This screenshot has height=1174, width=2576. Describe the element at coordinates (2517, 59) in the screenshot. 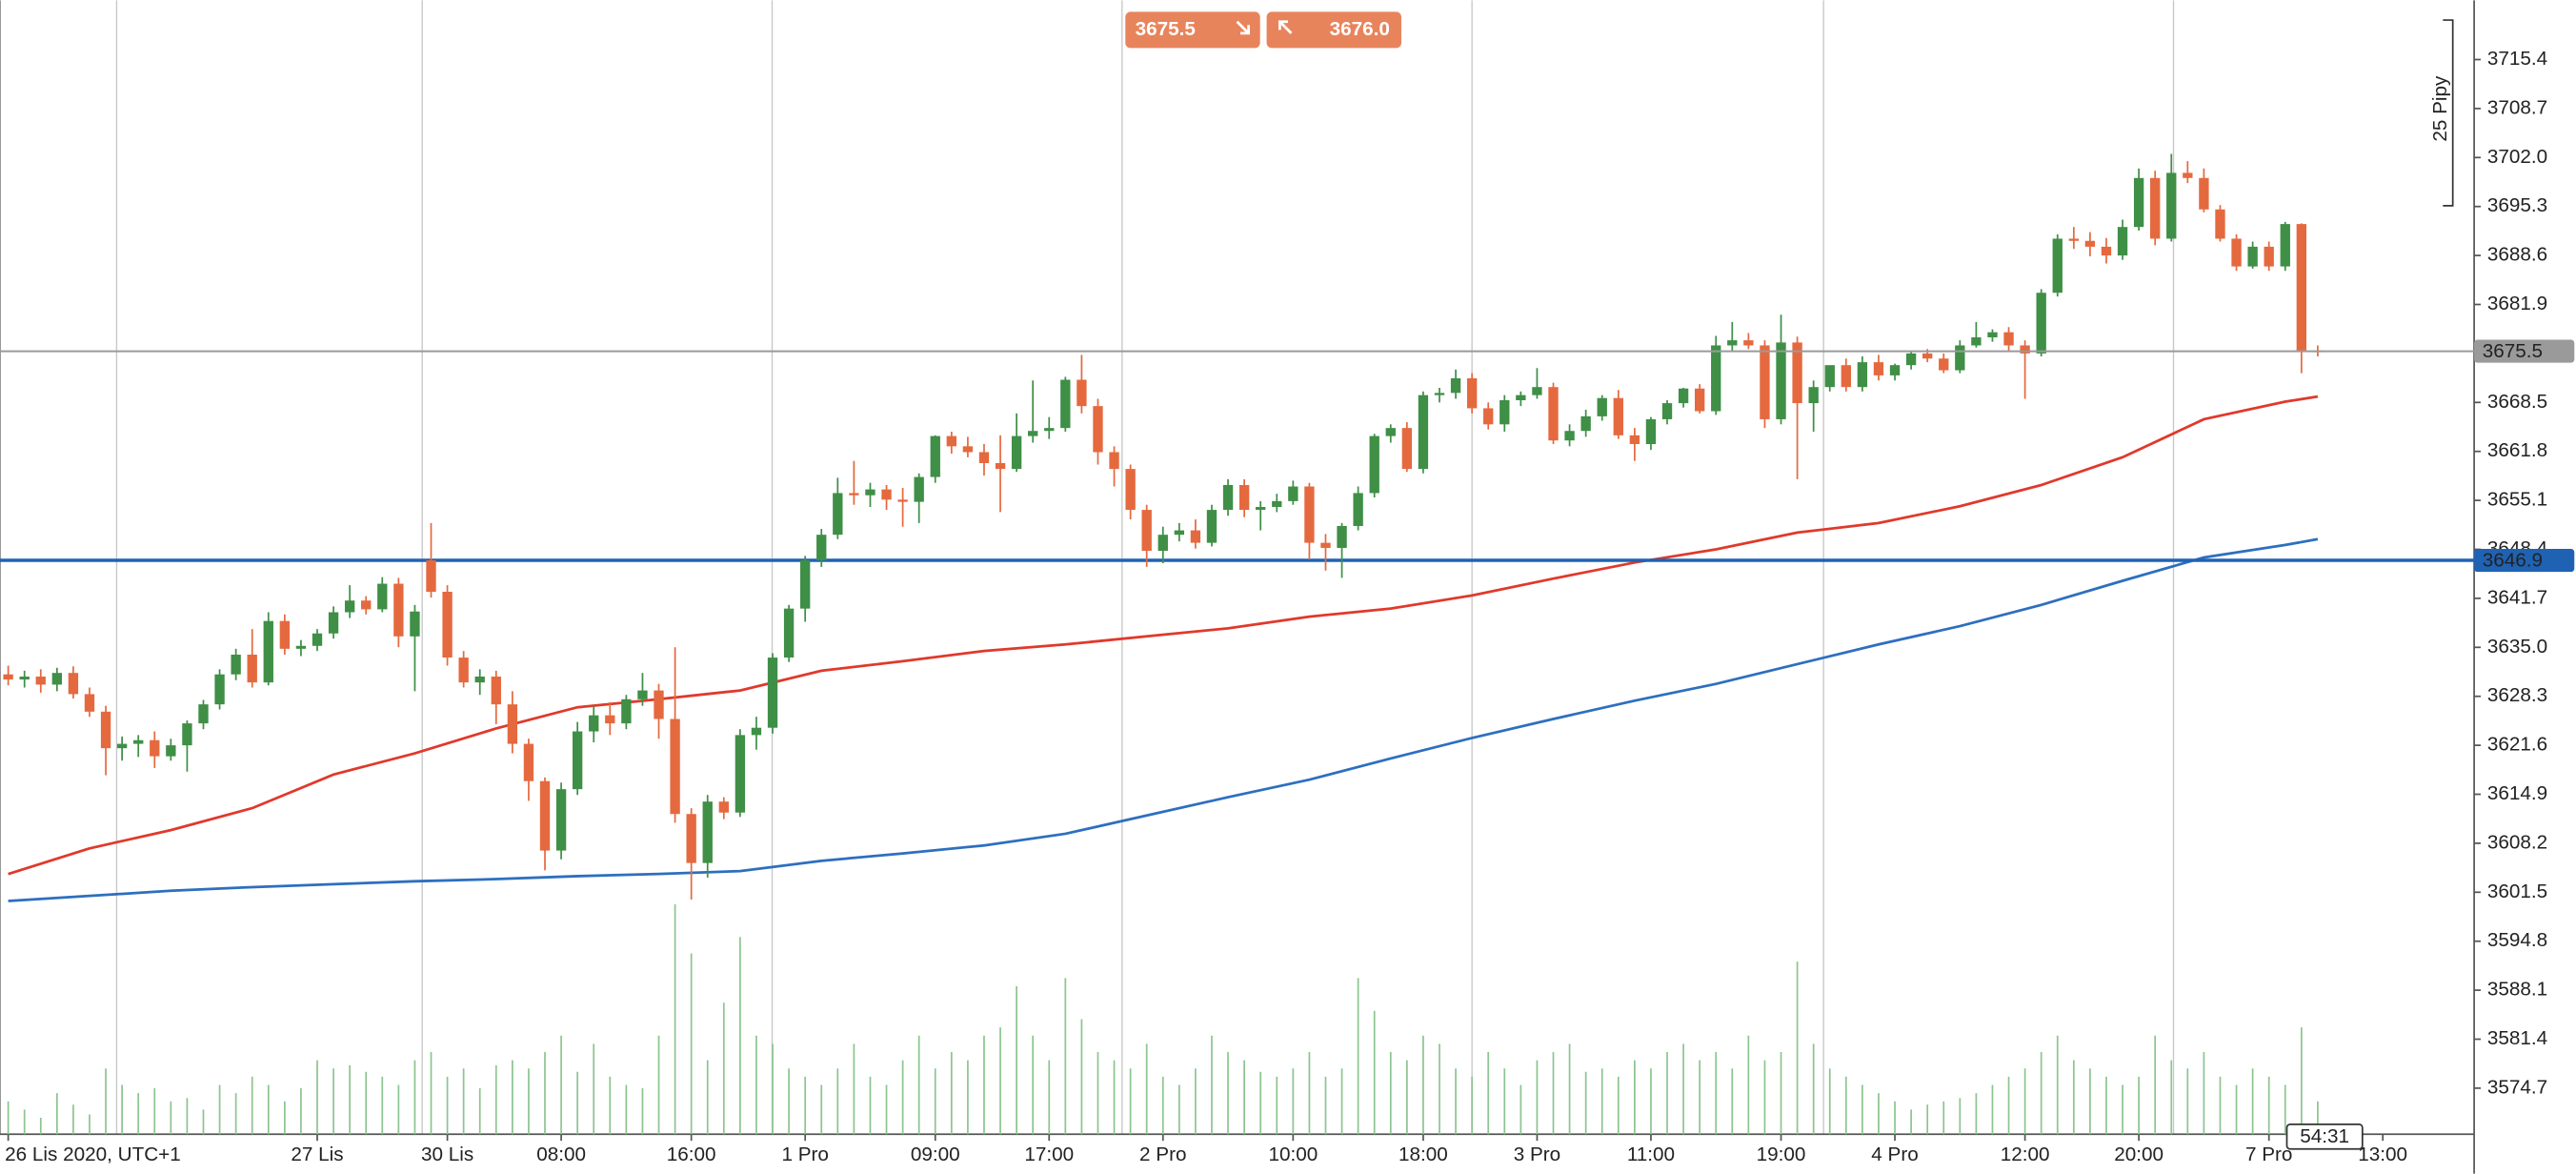

I see `y-tick-label: 3715.4` at that location.